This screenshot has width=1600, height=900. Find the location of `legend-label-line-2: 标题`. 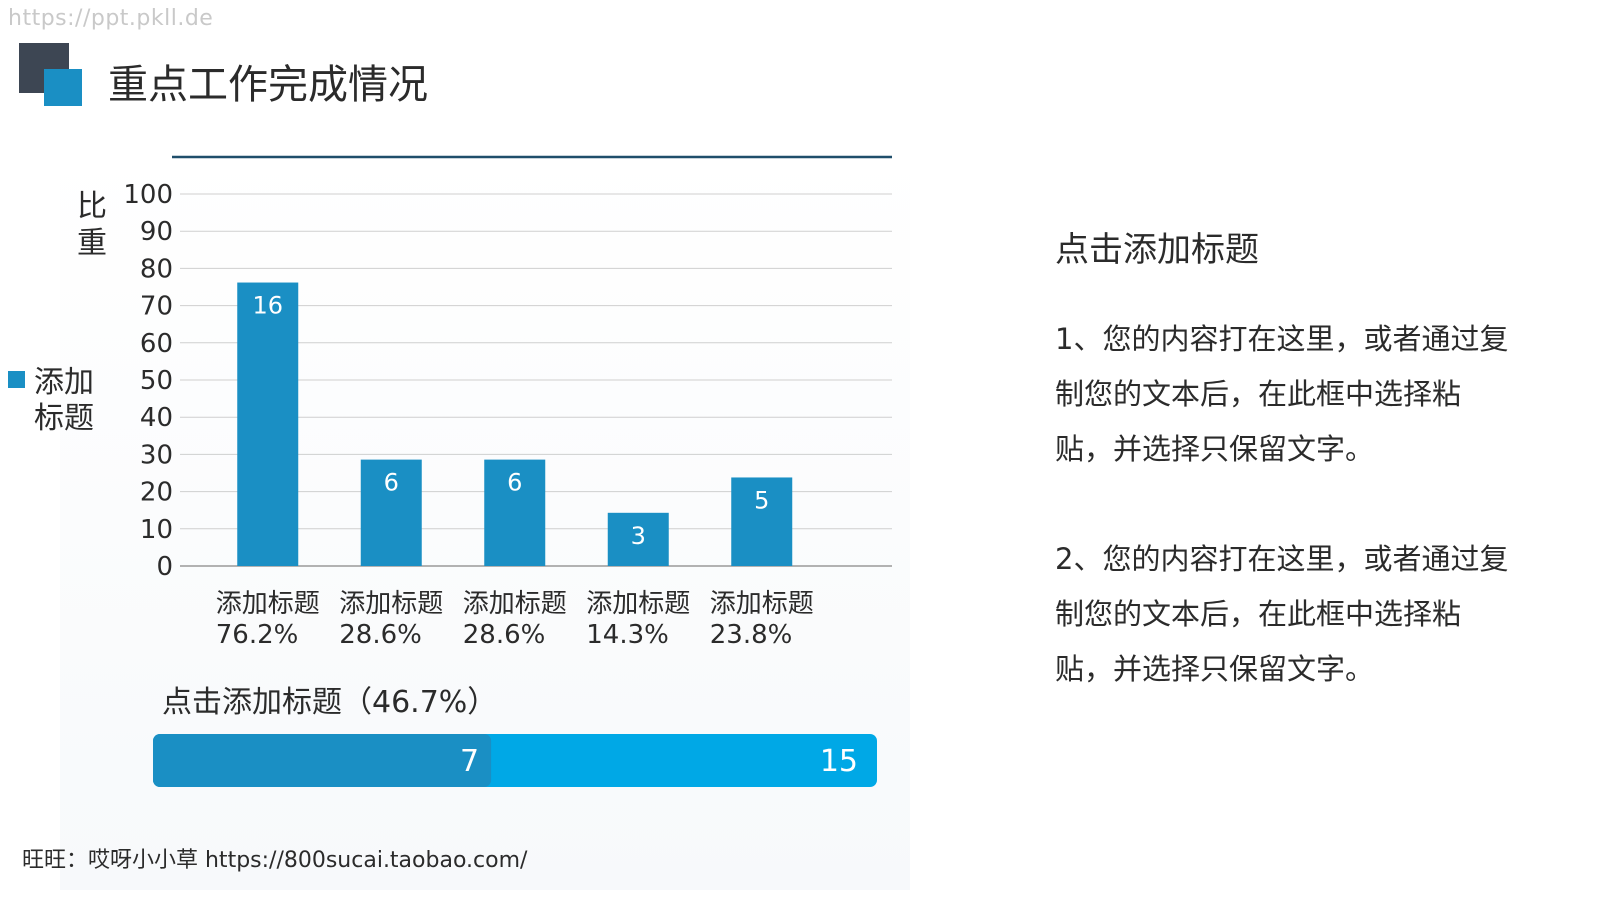

legend-label-line-2: 标题 is located at coordinates (64, 418).